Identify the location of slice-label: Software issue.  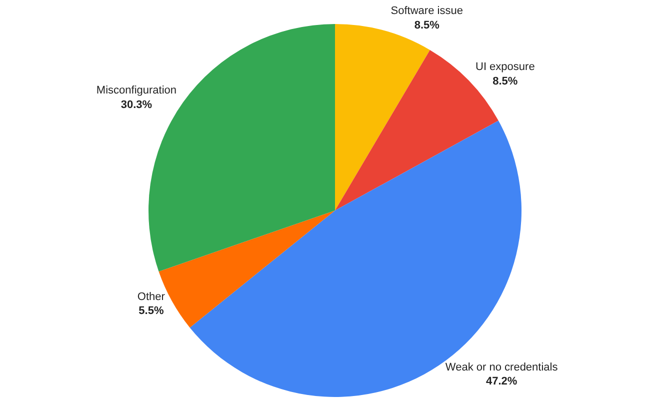
(426, 11).